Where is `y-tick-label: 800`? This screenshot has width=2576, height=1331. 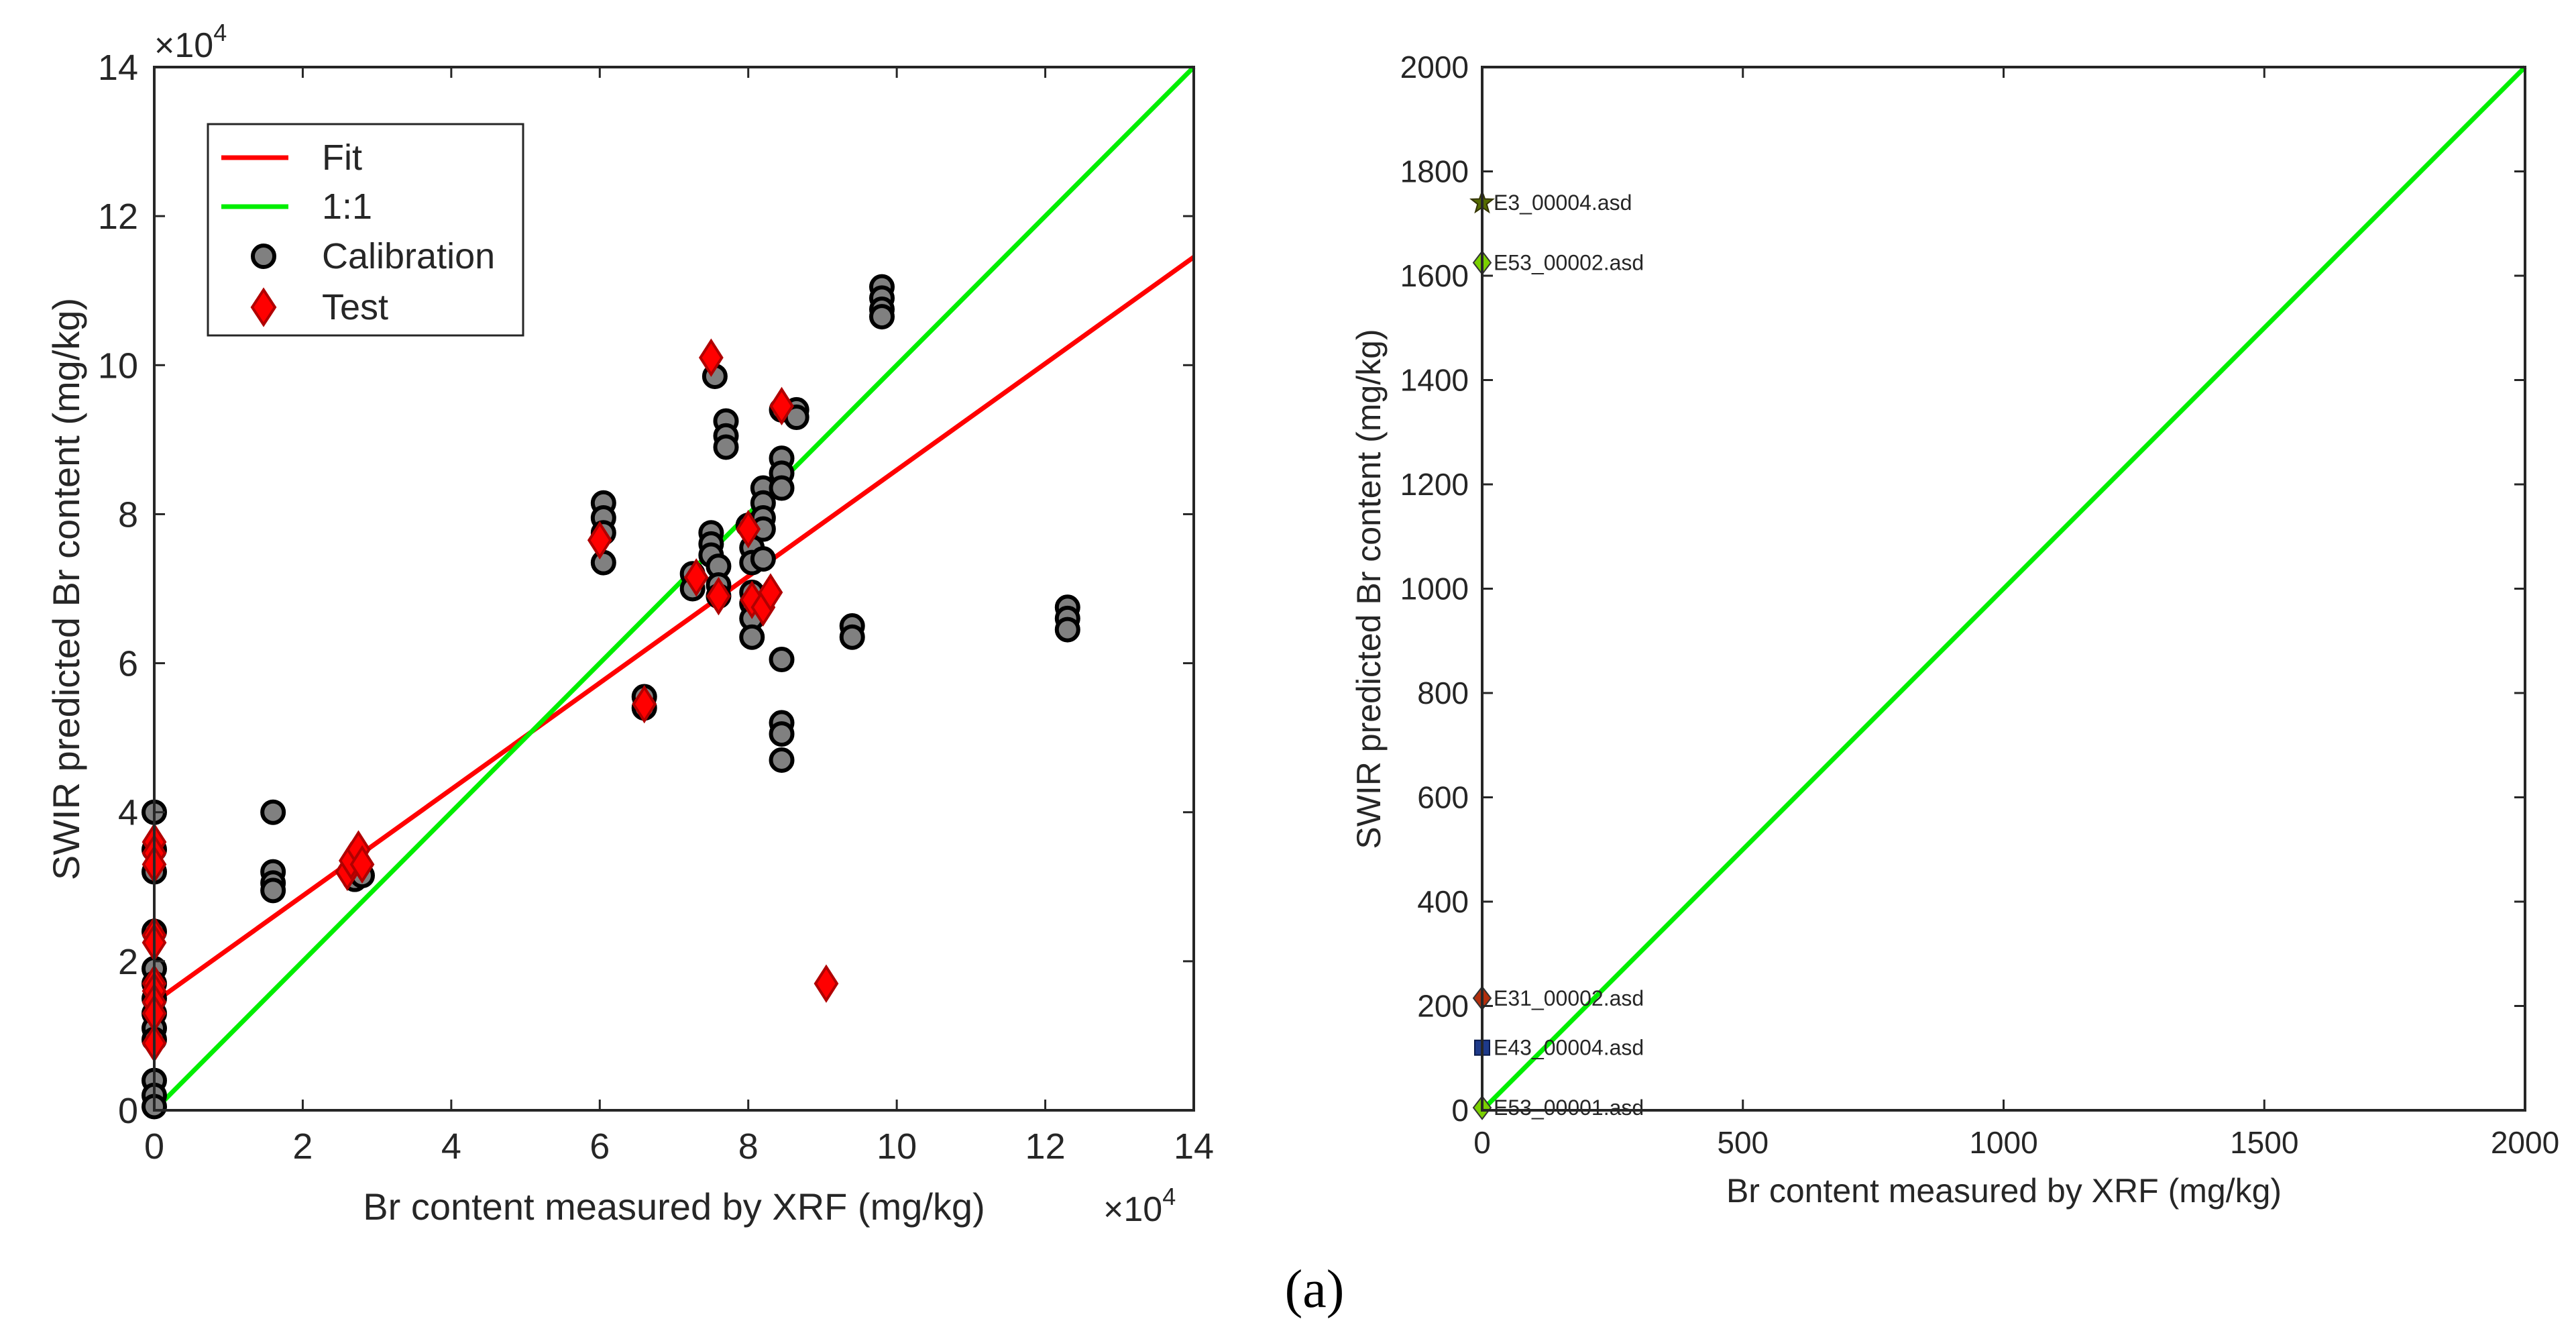 y-tick-label: 800 is located at coordinates (1443, 693).